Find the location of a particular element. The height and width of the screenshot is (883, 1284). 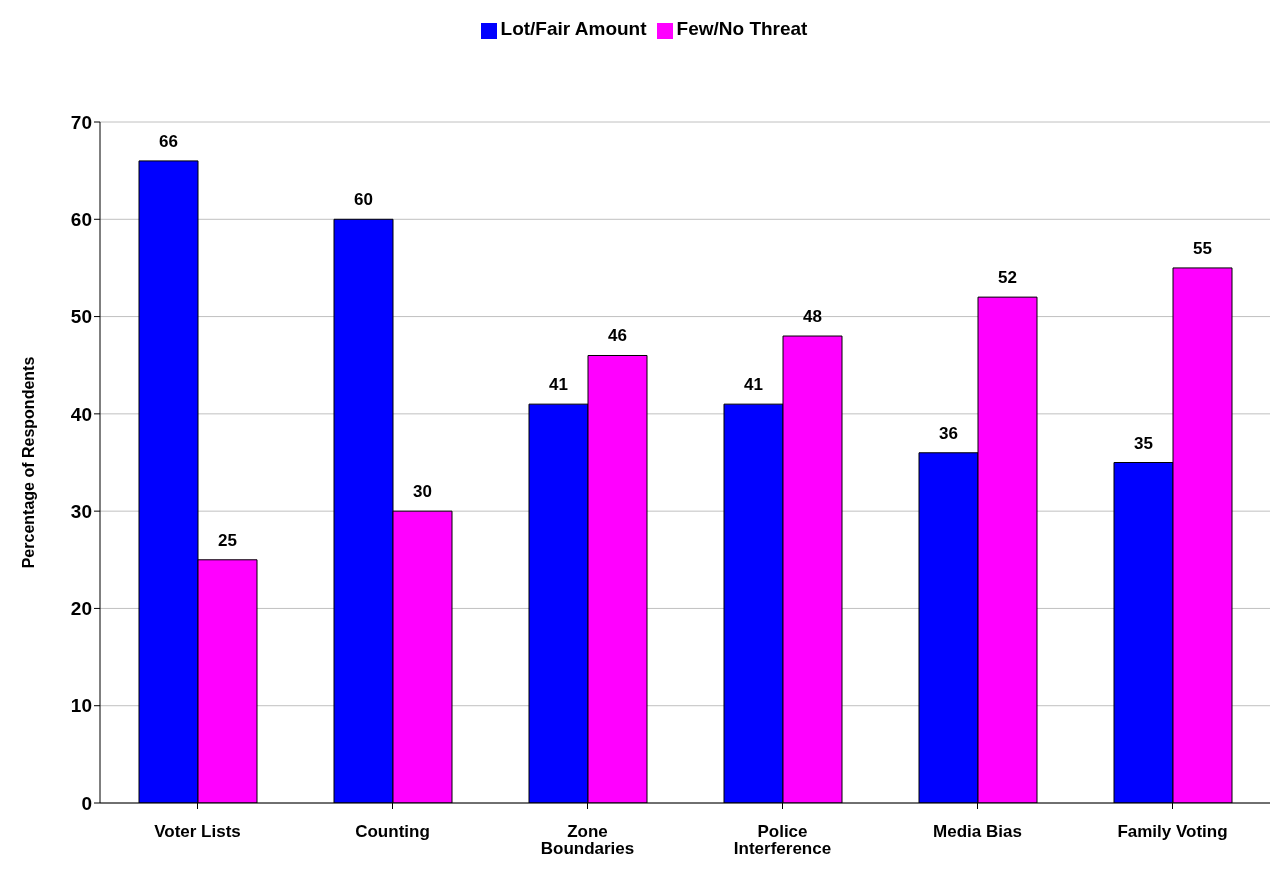

x-tick-label: Zone Boundaries is located at coordinates (587, 840).